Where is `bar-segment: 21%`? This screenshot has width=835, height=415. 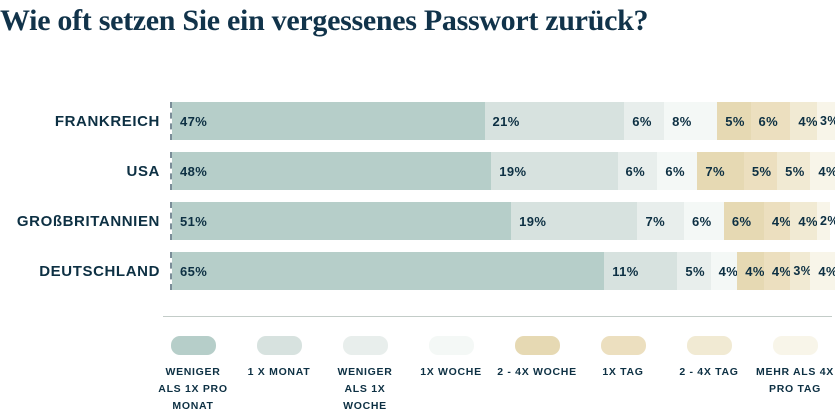 bar-segment: 21% is located at coordinates (554, 121).